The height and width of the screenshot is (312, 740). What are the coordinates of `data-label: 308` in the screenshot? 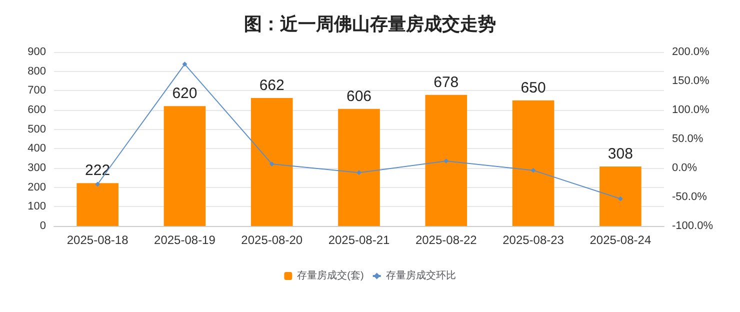 It's located at (620, 153).